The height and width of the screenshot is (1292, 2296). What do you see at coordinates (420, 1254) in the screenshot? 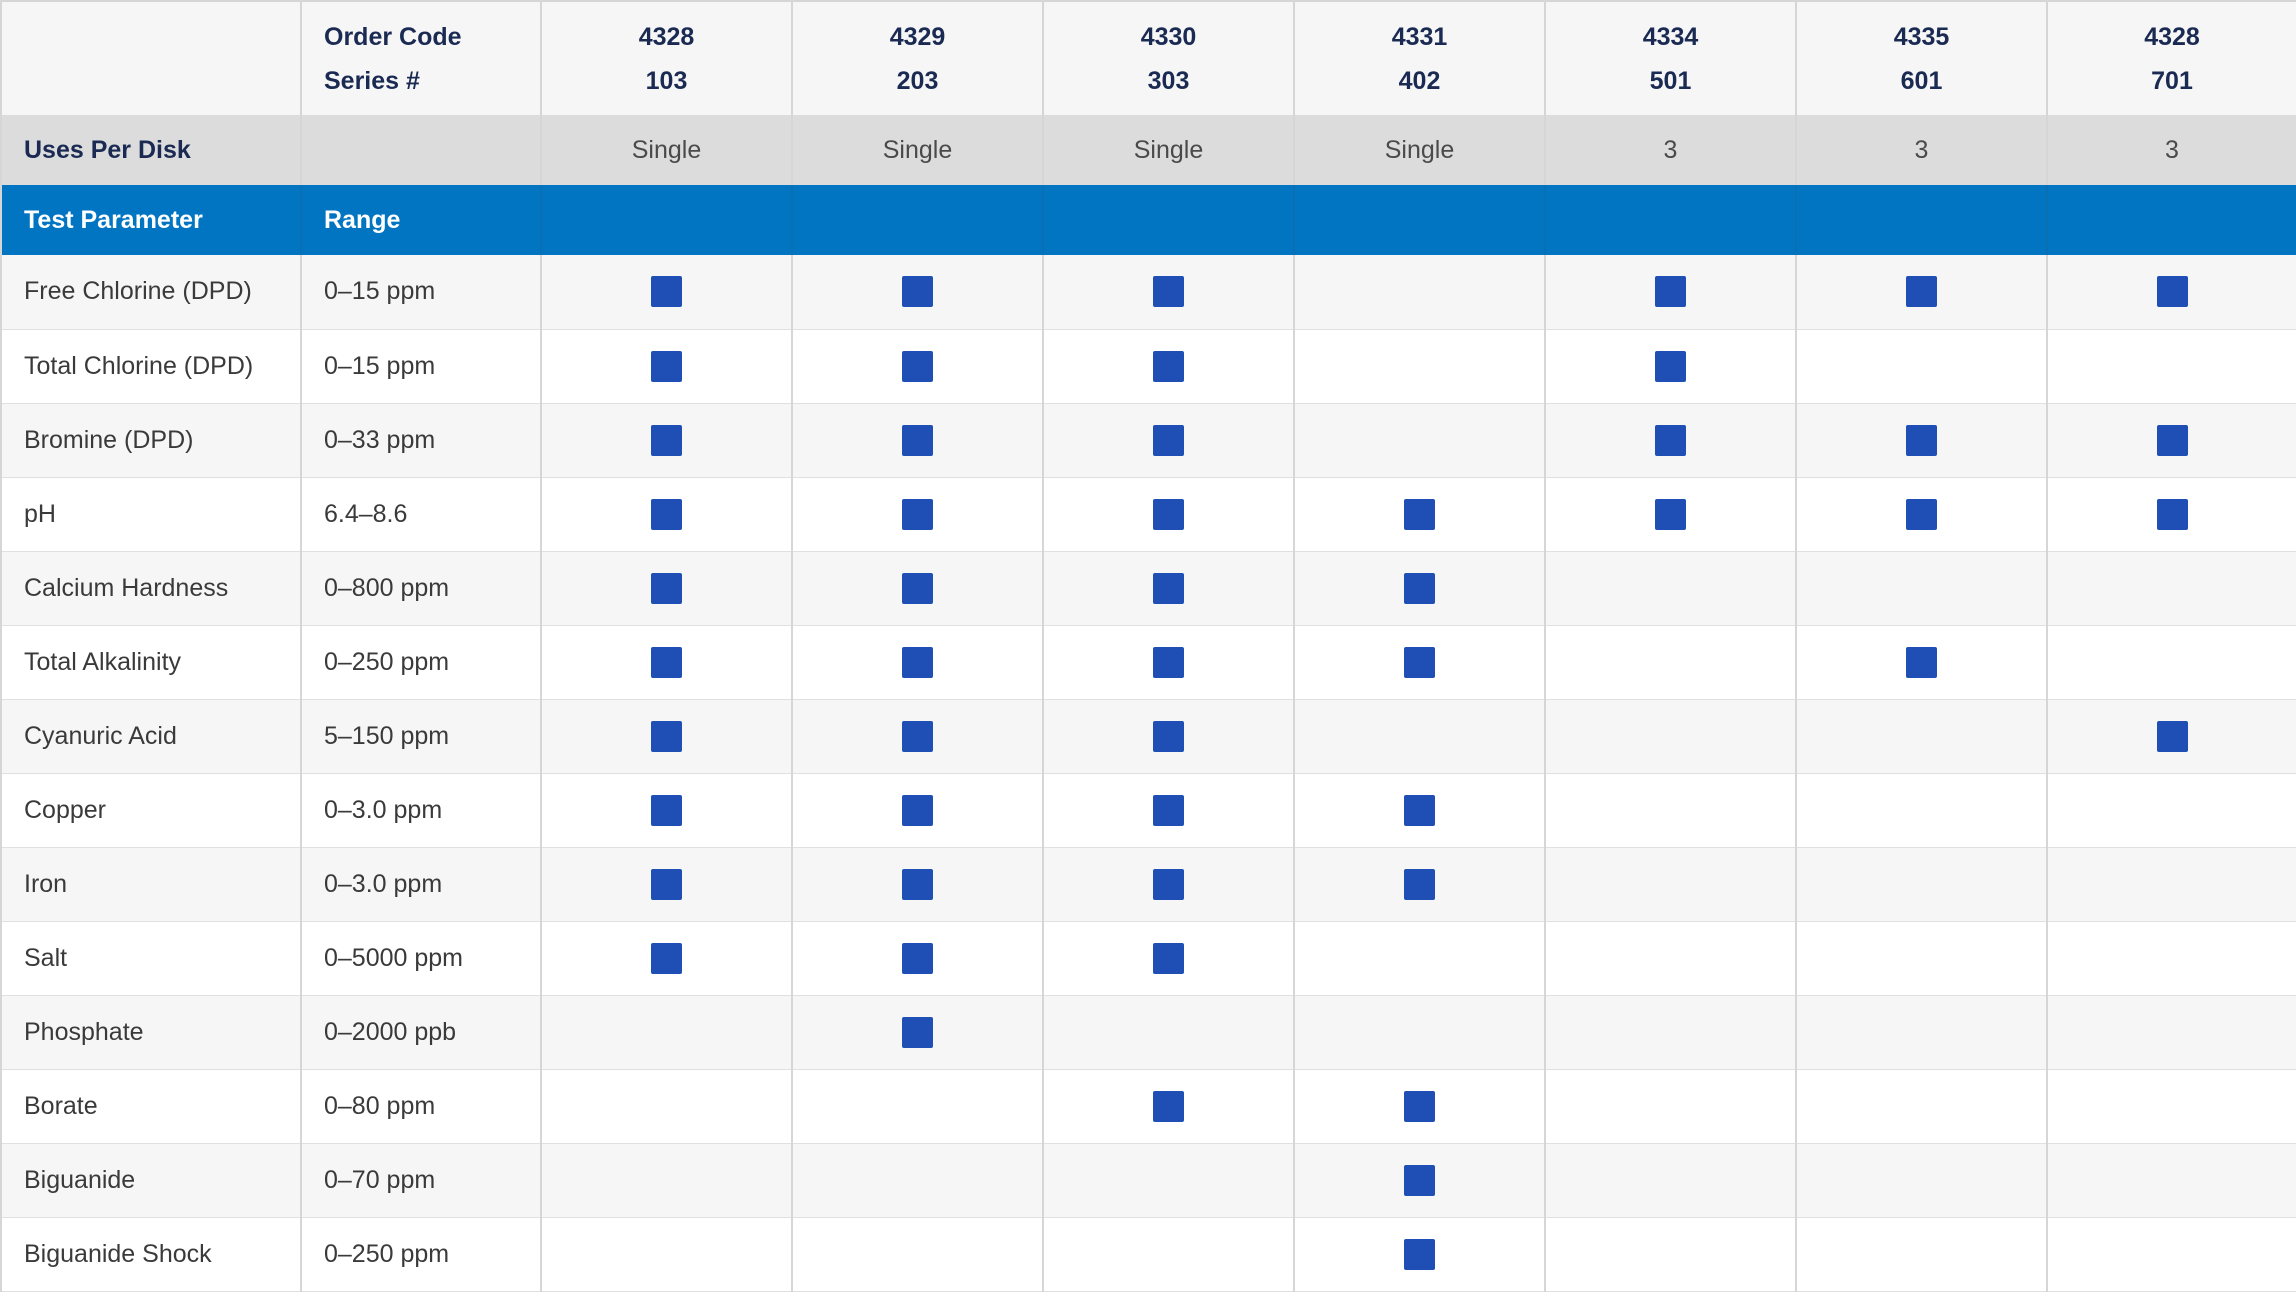
I see `test-parameter-range: 0–250 ppm` at bounding box center [420, 1254].